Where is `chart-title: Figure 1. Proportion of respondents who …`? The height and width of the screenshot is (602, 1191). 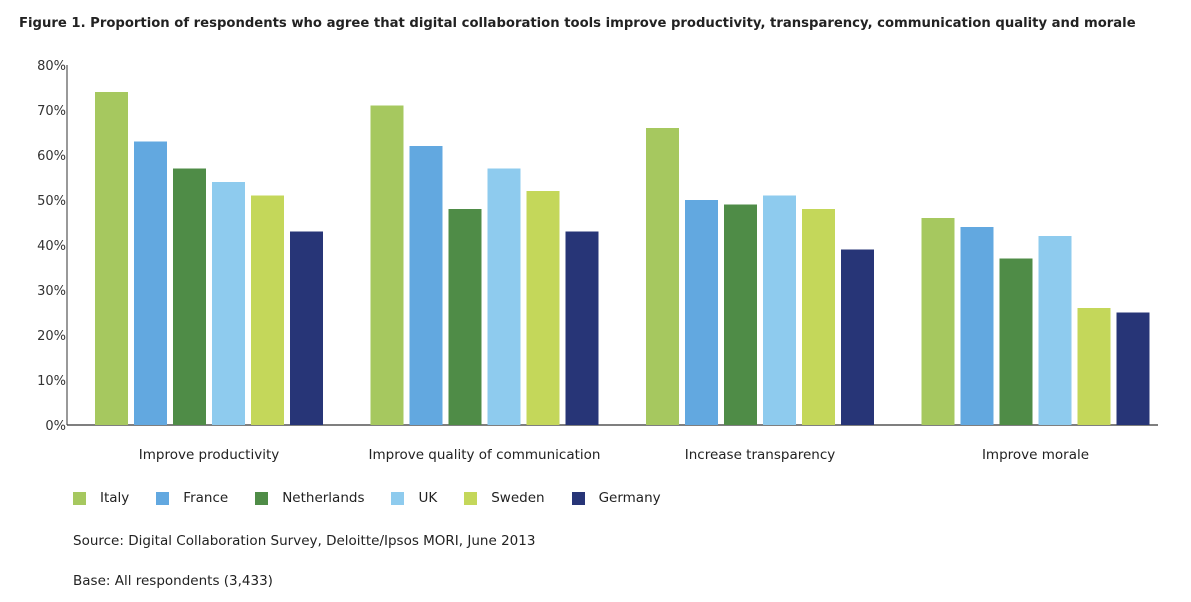 chart-title: Figure 1. Proportion of respondents who … is located at coordinates (577, 23).